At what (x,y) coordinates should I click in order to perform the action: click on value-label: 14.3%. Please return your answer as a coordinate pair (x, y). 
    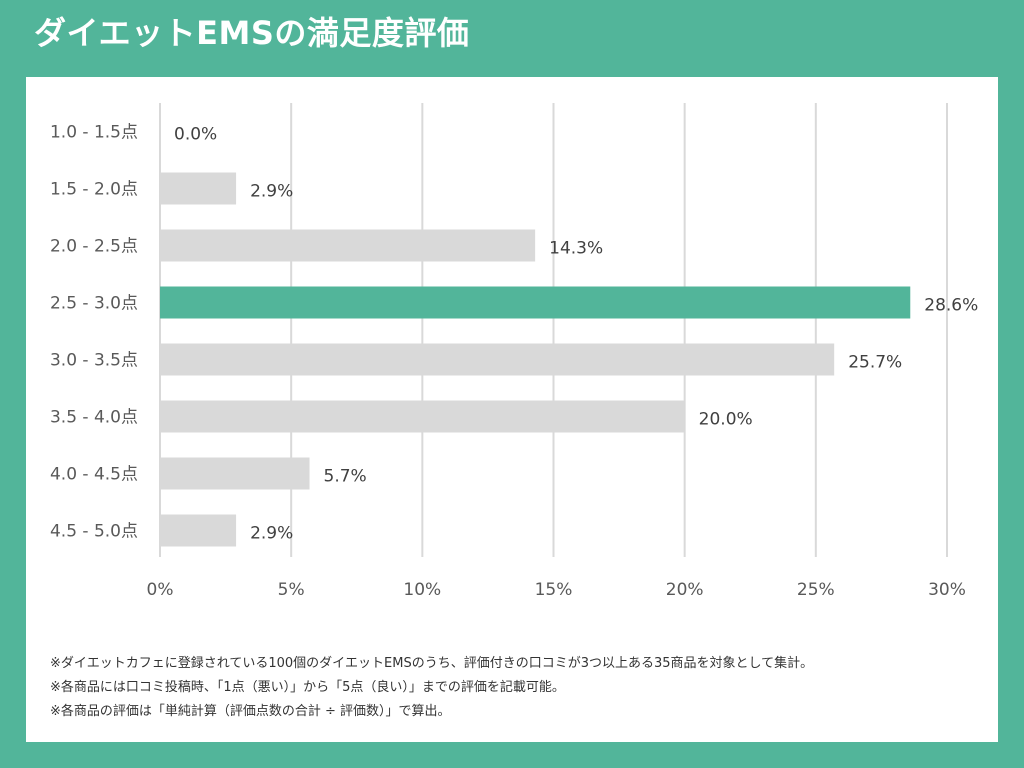
    Looking at the image, I should click on (576, 249).